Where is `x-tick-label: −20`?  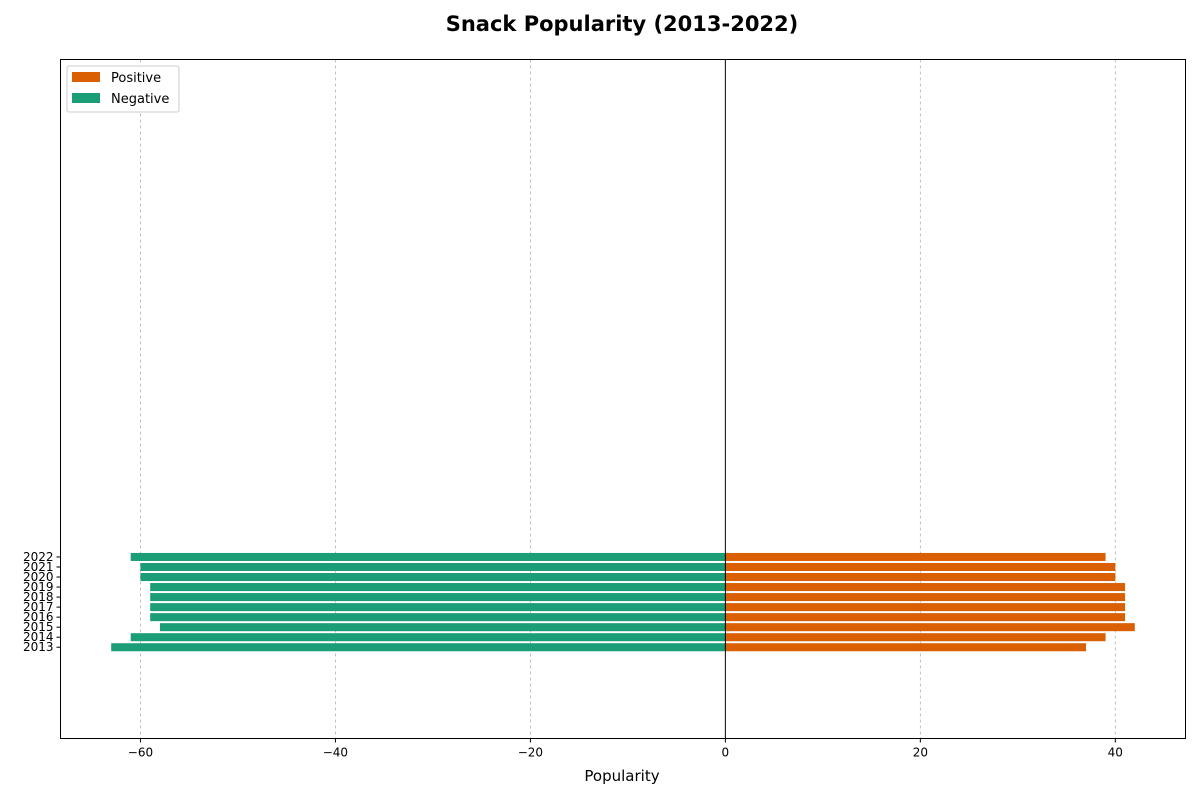 x-tick-label: −20 is located at coordinates (530, 753).